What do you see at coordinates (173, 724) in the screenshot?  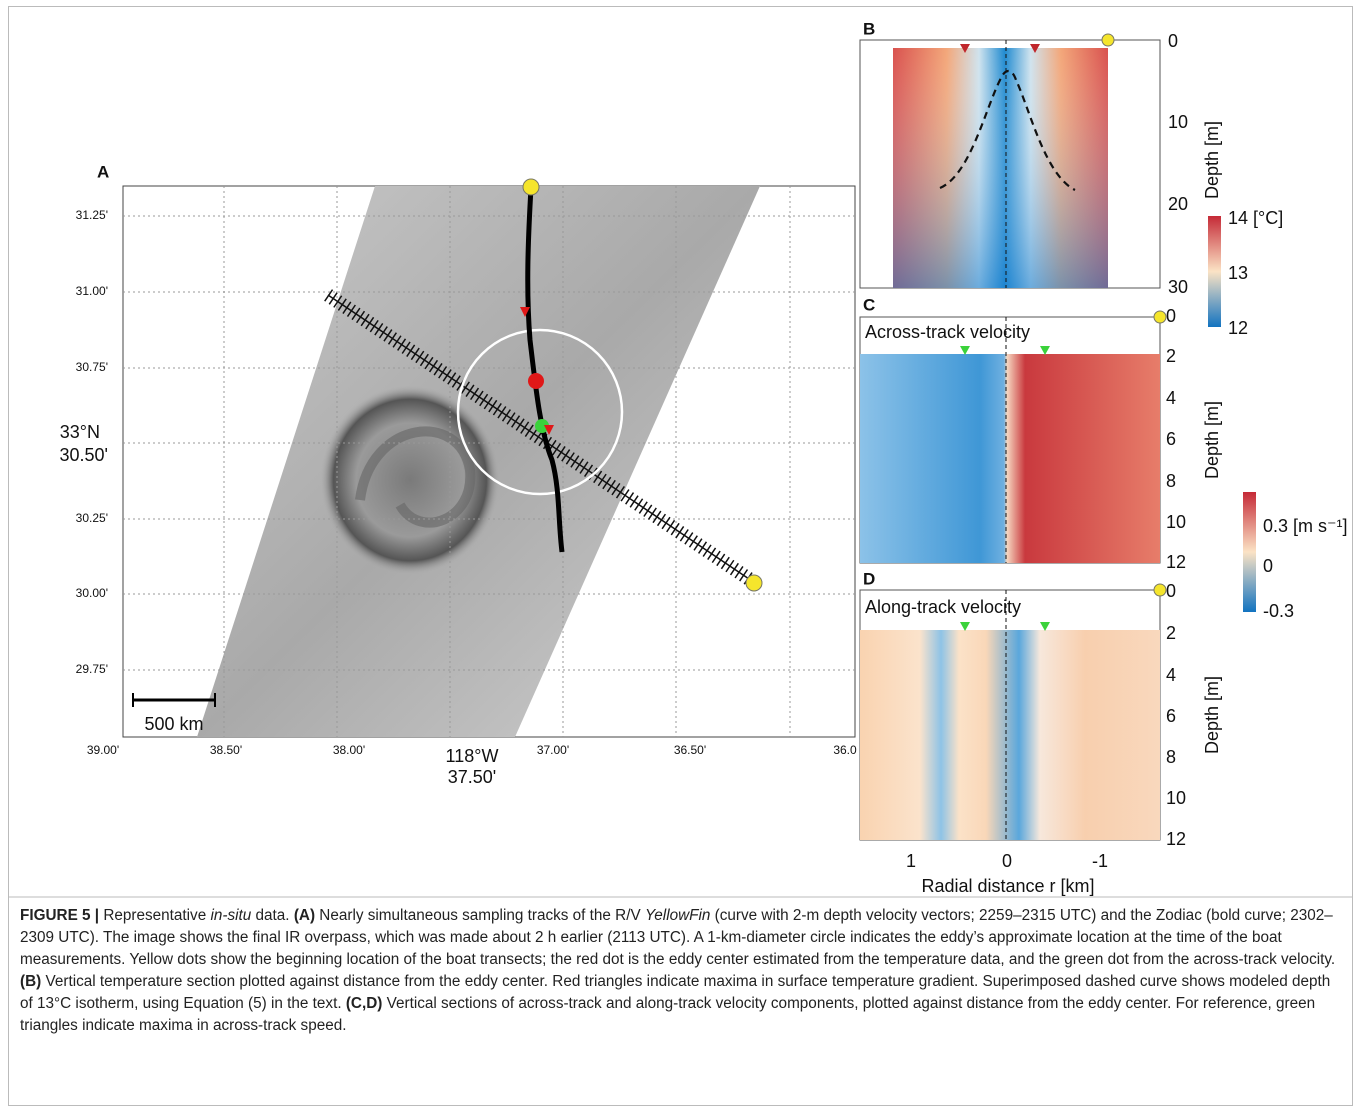 I see `scale-label: 500 km` at bounding box center [173, 724].